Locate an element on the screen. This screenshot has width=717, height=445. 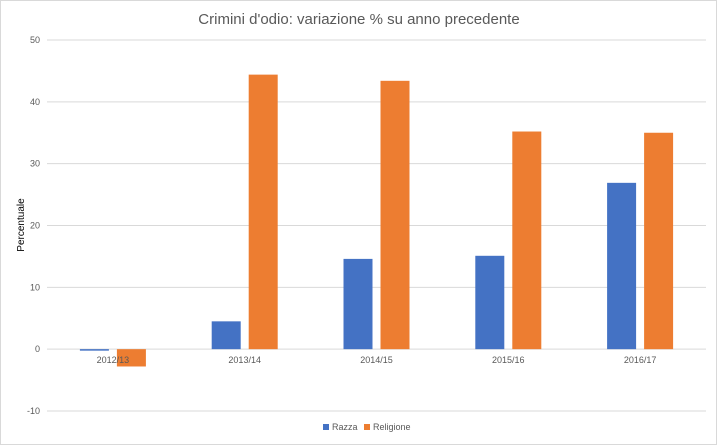
legend-swatch-razza is located at coordinates (326, 427).